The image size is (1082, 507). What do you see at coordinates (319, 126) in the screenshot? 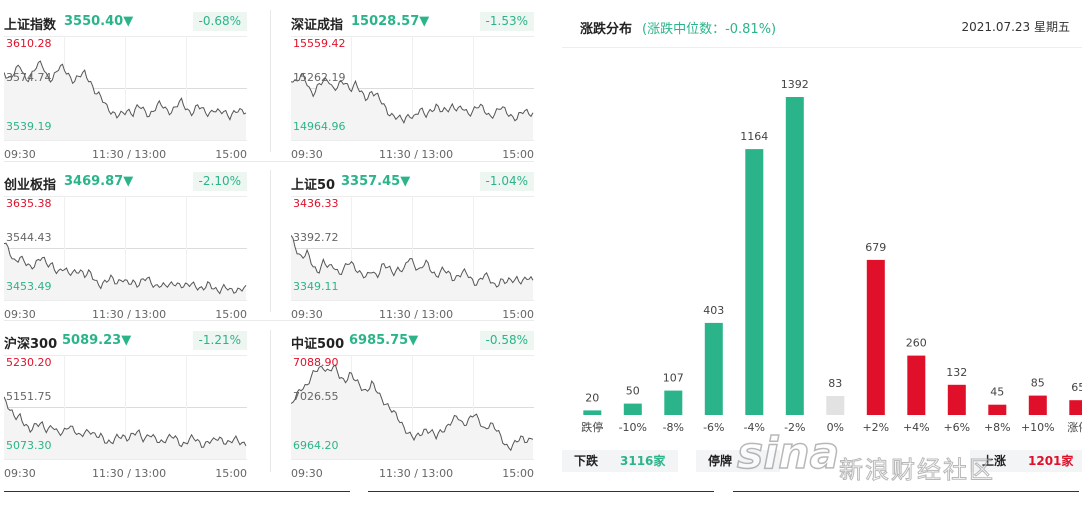
I see `price-low-label: 14964.96` at bounding box center [319, 126].